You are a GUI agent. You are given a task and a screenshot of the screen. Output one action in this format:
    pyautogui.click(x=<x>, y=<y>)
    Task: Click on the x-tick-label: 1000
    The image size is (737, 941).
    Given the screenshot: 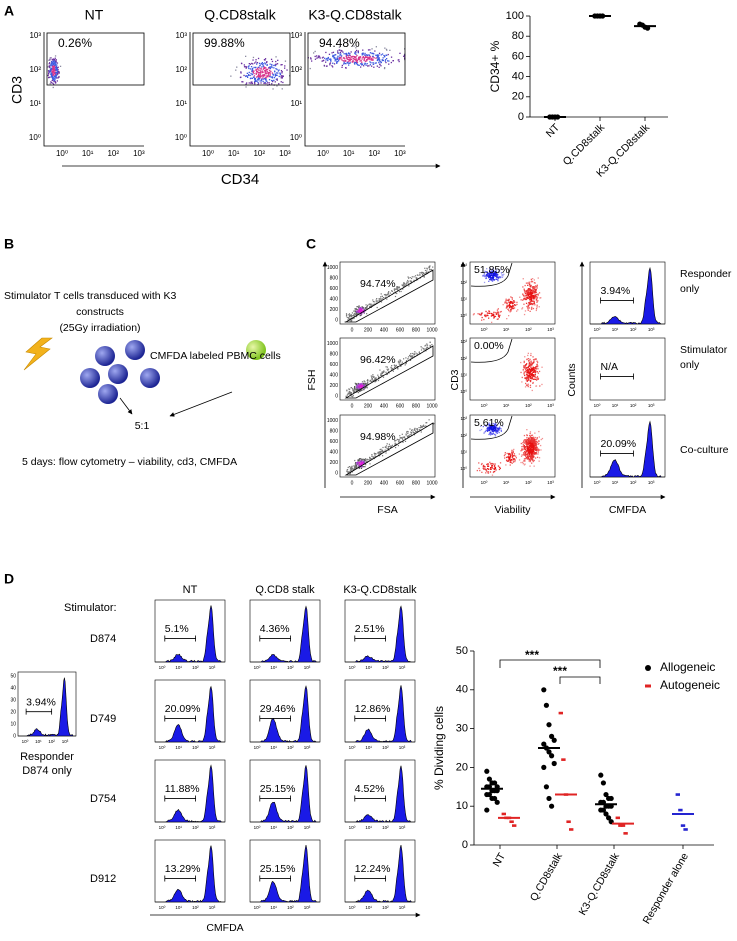 What is the action you would take?
    pyautogui.click(x=431, y=406)
    